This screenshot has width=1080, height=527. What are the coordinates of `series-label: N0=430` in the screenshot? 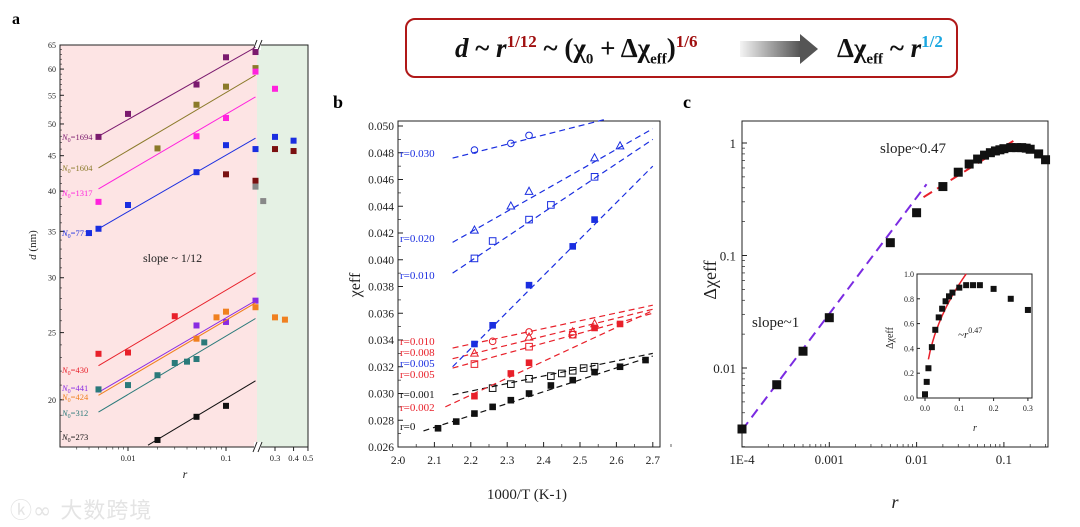 It's located at (74, 371).